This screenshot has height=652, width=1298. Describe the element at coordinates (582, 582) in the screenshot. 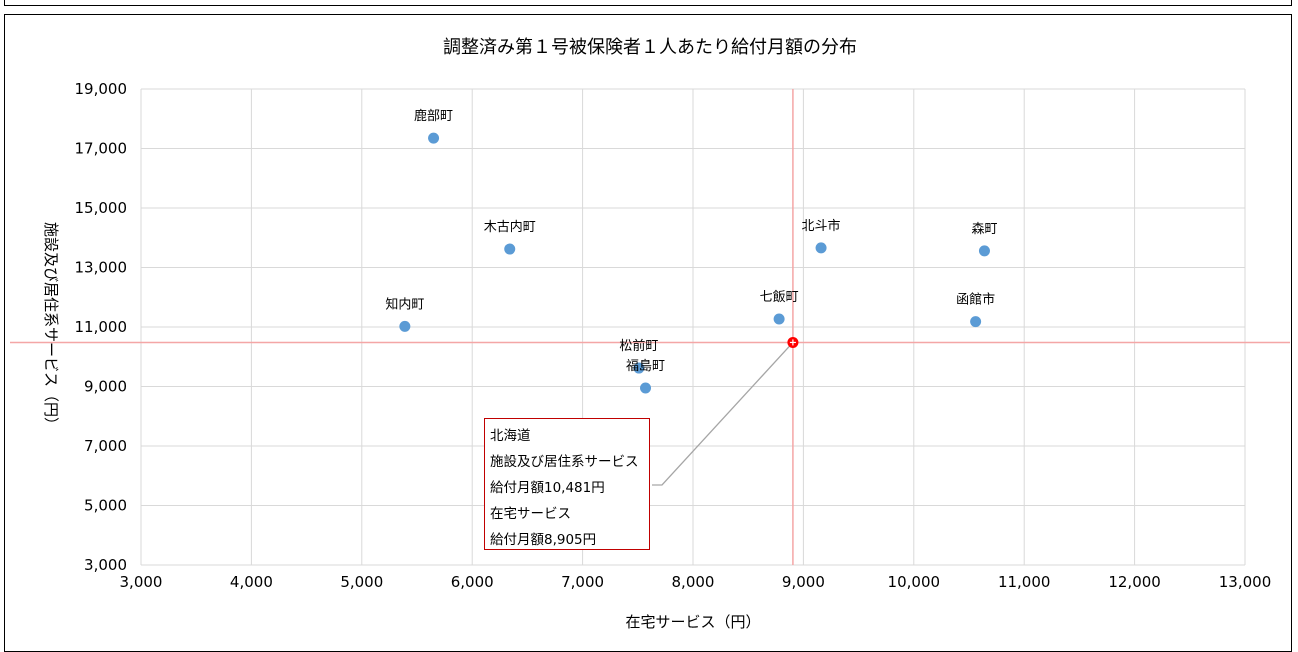

I see `x-tick-label: 7,000` at that location.